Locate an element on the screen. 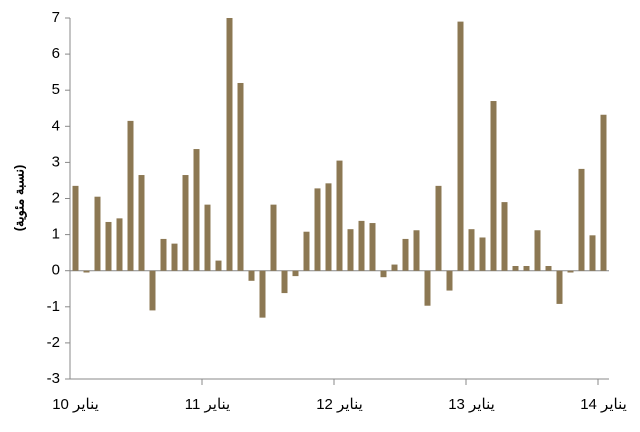 Image resolution: width=640 pixels, height=432 pixels. y-tick-label: -3 is located at coordinates (53, 378).